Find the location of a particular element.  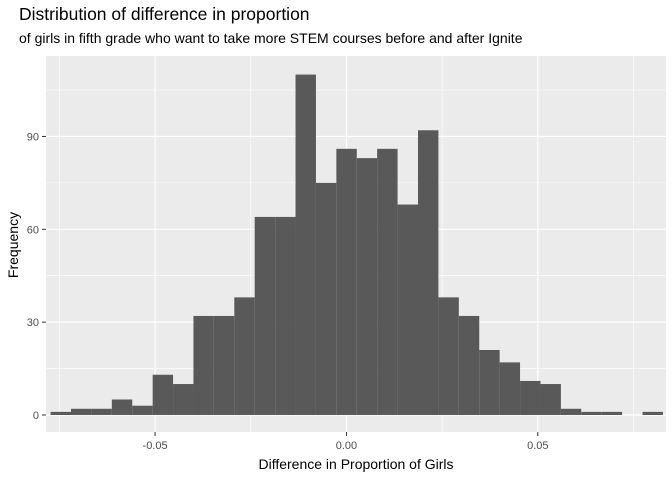

chart-title: Distribution of difference in proportion is located at coordinates (164, 14).